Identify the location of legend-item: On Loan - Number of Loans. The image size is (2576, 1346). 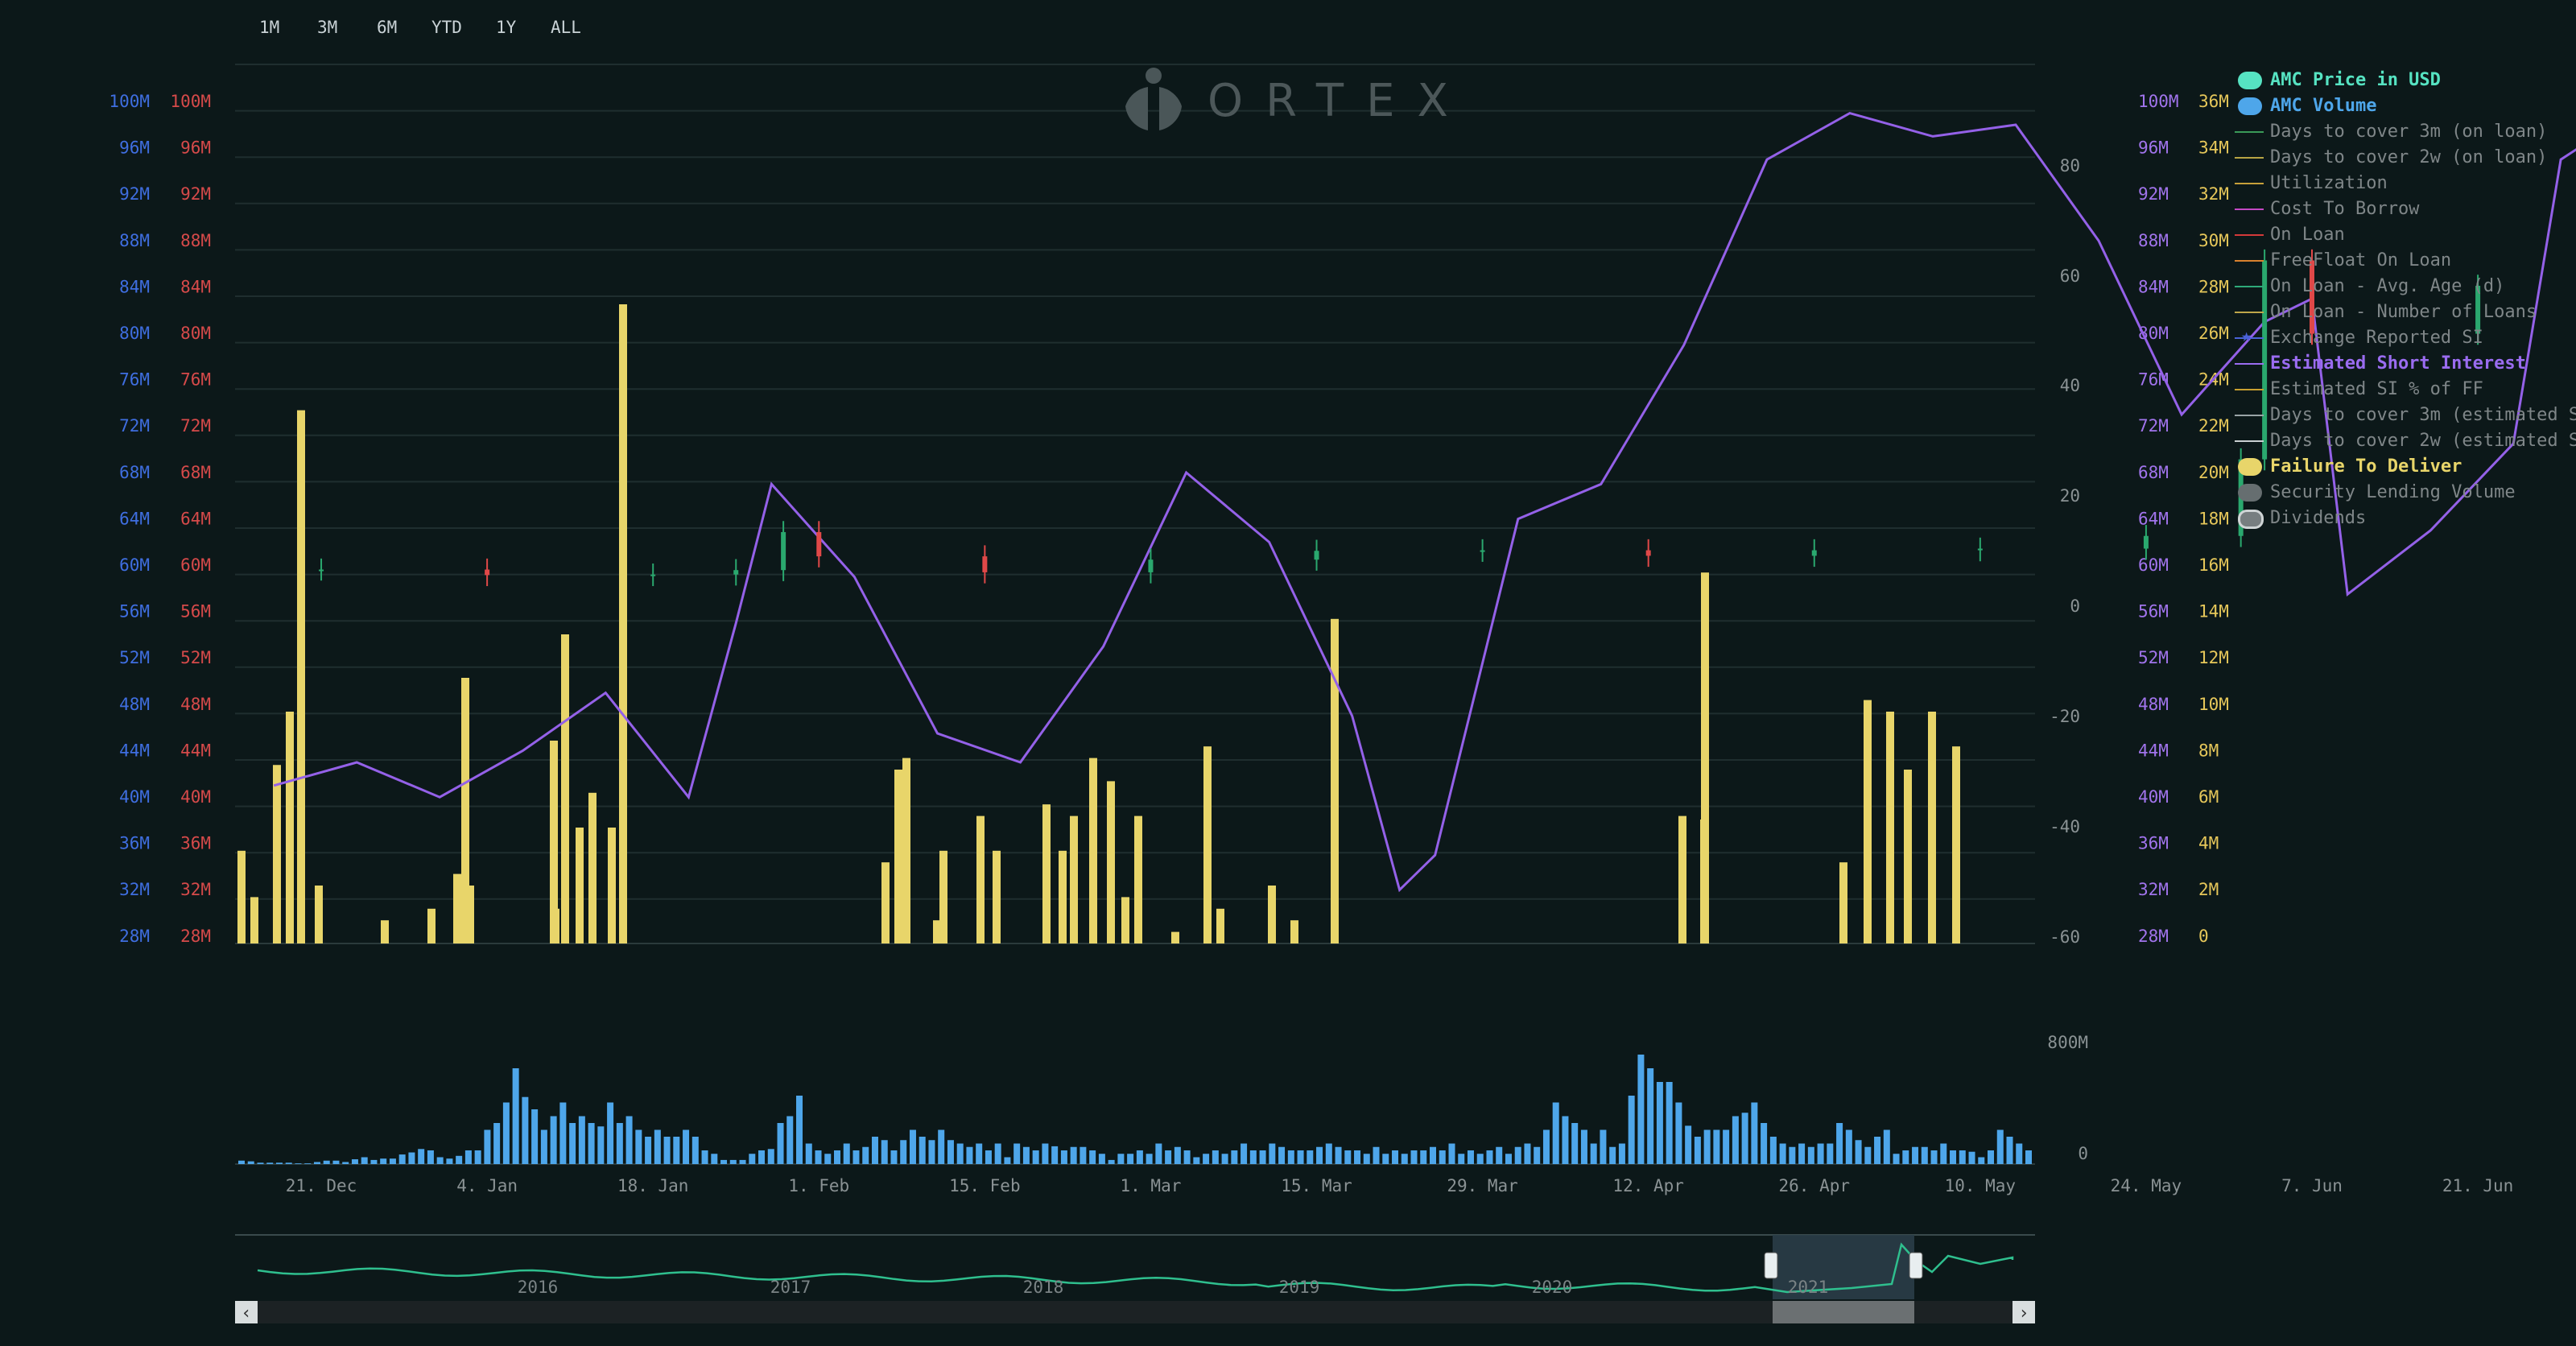
(2405, 312).